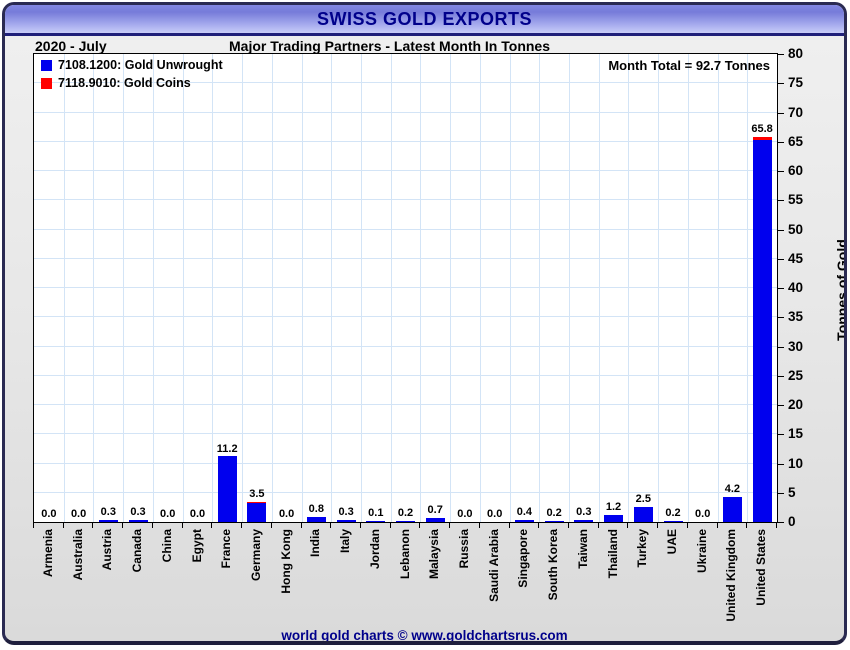 The width and height of the screenshot is (850, 650). What do you see at coordinates (553, 565) in the screenshot?
I see `x-category-label: South Korea` at bounding box center [553, 565].